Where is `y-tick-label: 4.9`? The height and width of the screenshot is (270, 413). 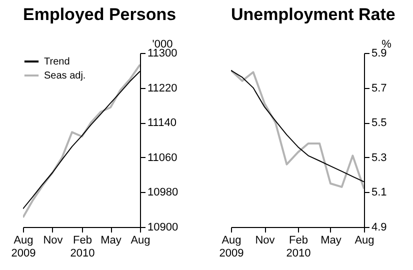 y-tick-label: 4.9 is located at coordinates (379, 228).